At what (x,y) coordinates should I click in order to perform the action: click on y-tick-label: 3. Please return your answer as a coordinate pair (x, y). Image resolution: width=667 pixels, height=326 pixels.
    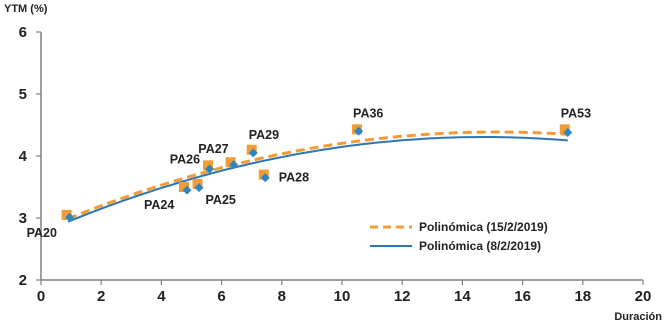
    Looking at the image, I should click on (23, 218).